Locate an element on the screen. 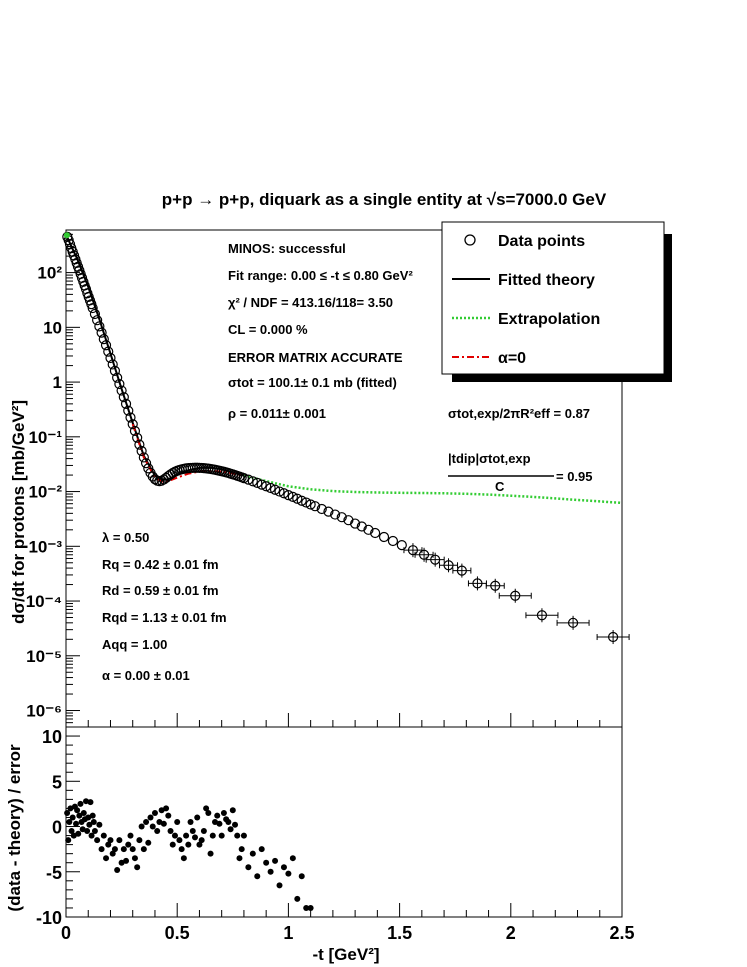 The width and height of the screenshot is (747, 967). residual-y-tick-label: -10 is located at coordinates (49, 918).